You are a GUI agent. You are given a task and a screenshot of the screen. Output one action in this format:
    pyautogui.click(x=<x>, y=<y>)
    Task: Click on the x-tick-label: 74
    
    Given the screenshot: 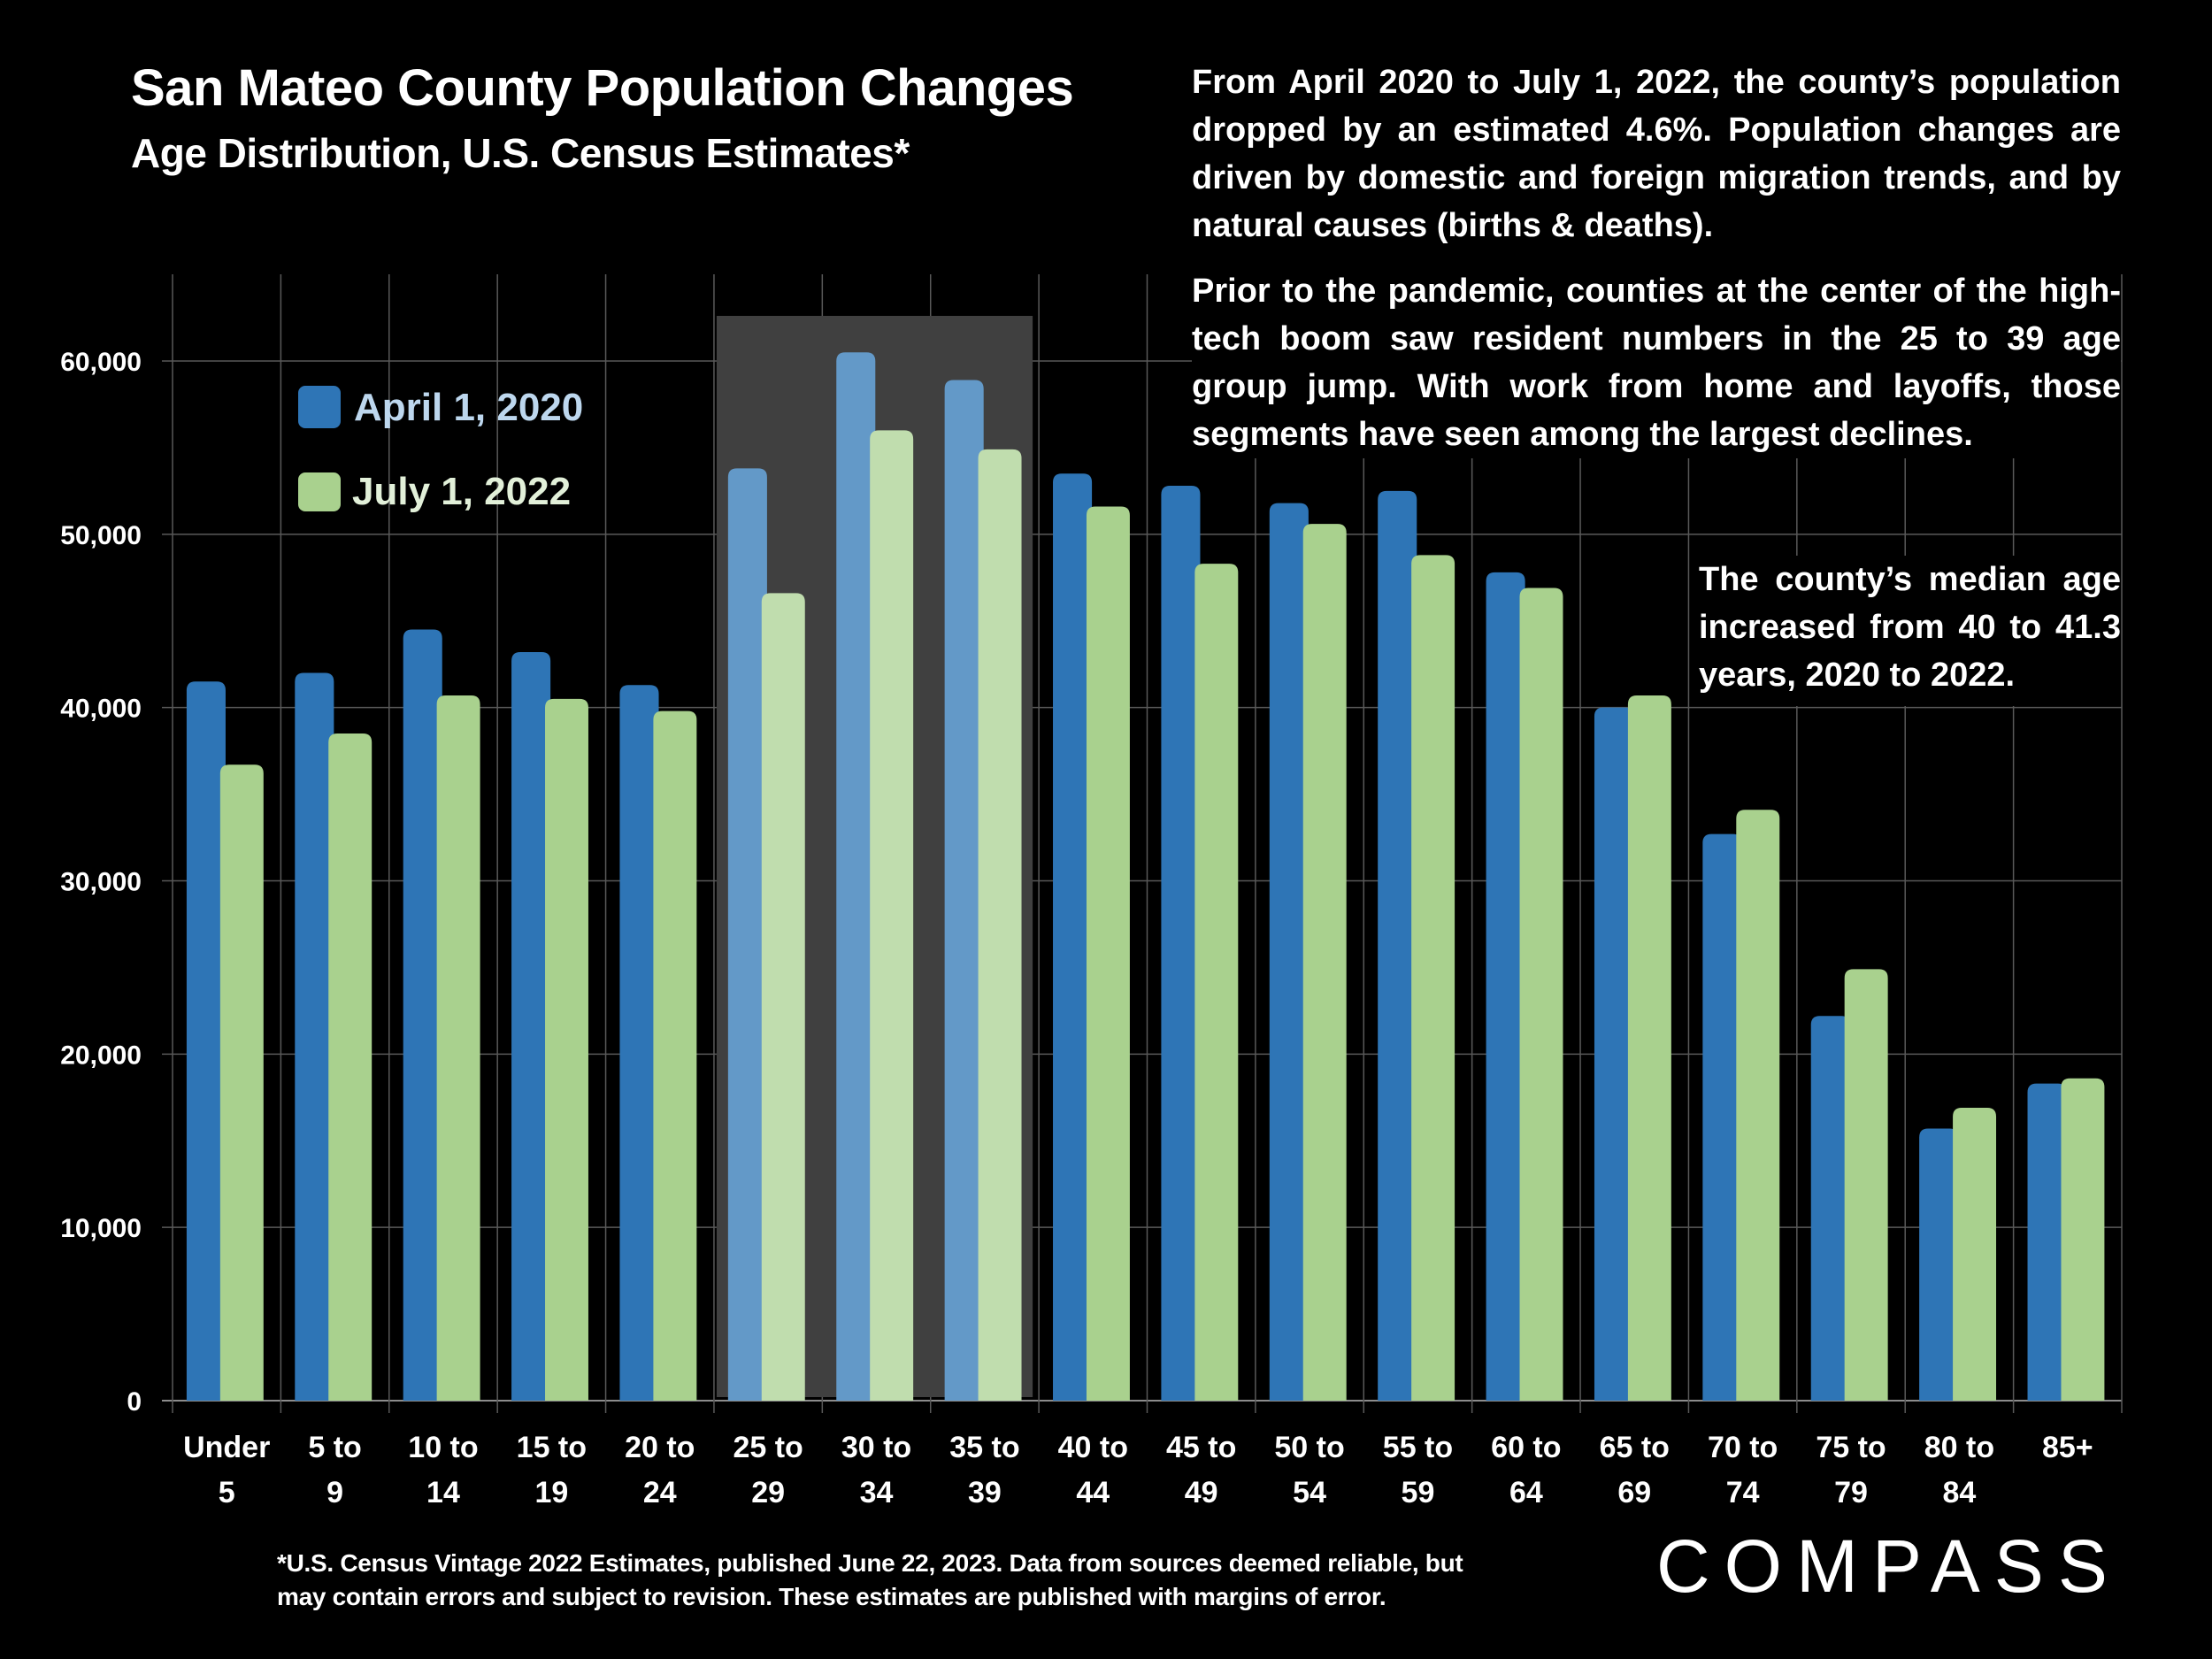 What is the action you would take?
    pyautogui.click(x=1743, y=1493)
    